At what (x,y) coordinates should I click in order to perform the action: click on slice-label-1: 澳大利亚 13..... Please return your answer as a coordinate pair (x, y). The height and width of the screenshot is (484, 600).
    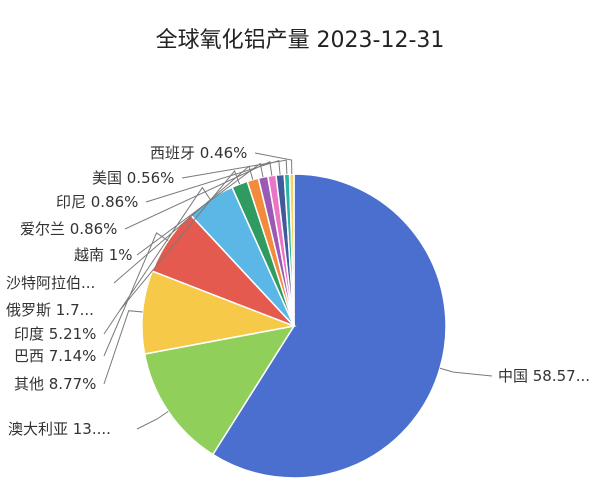
    Looking at the image, I should click on (59, 429).